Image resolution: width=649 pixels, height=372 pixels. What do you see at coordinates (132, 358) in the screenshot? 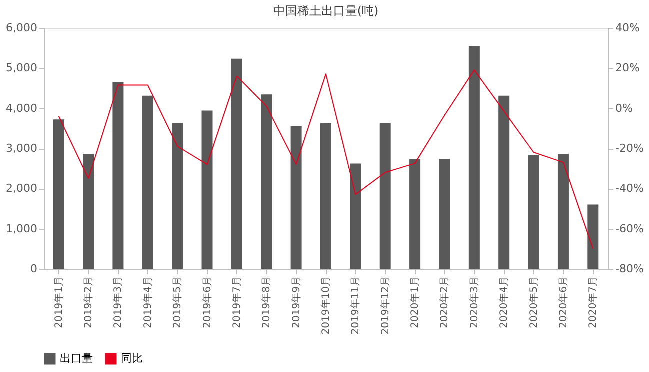
I see `legend-label: 同比` at bounding box center [132, 358].